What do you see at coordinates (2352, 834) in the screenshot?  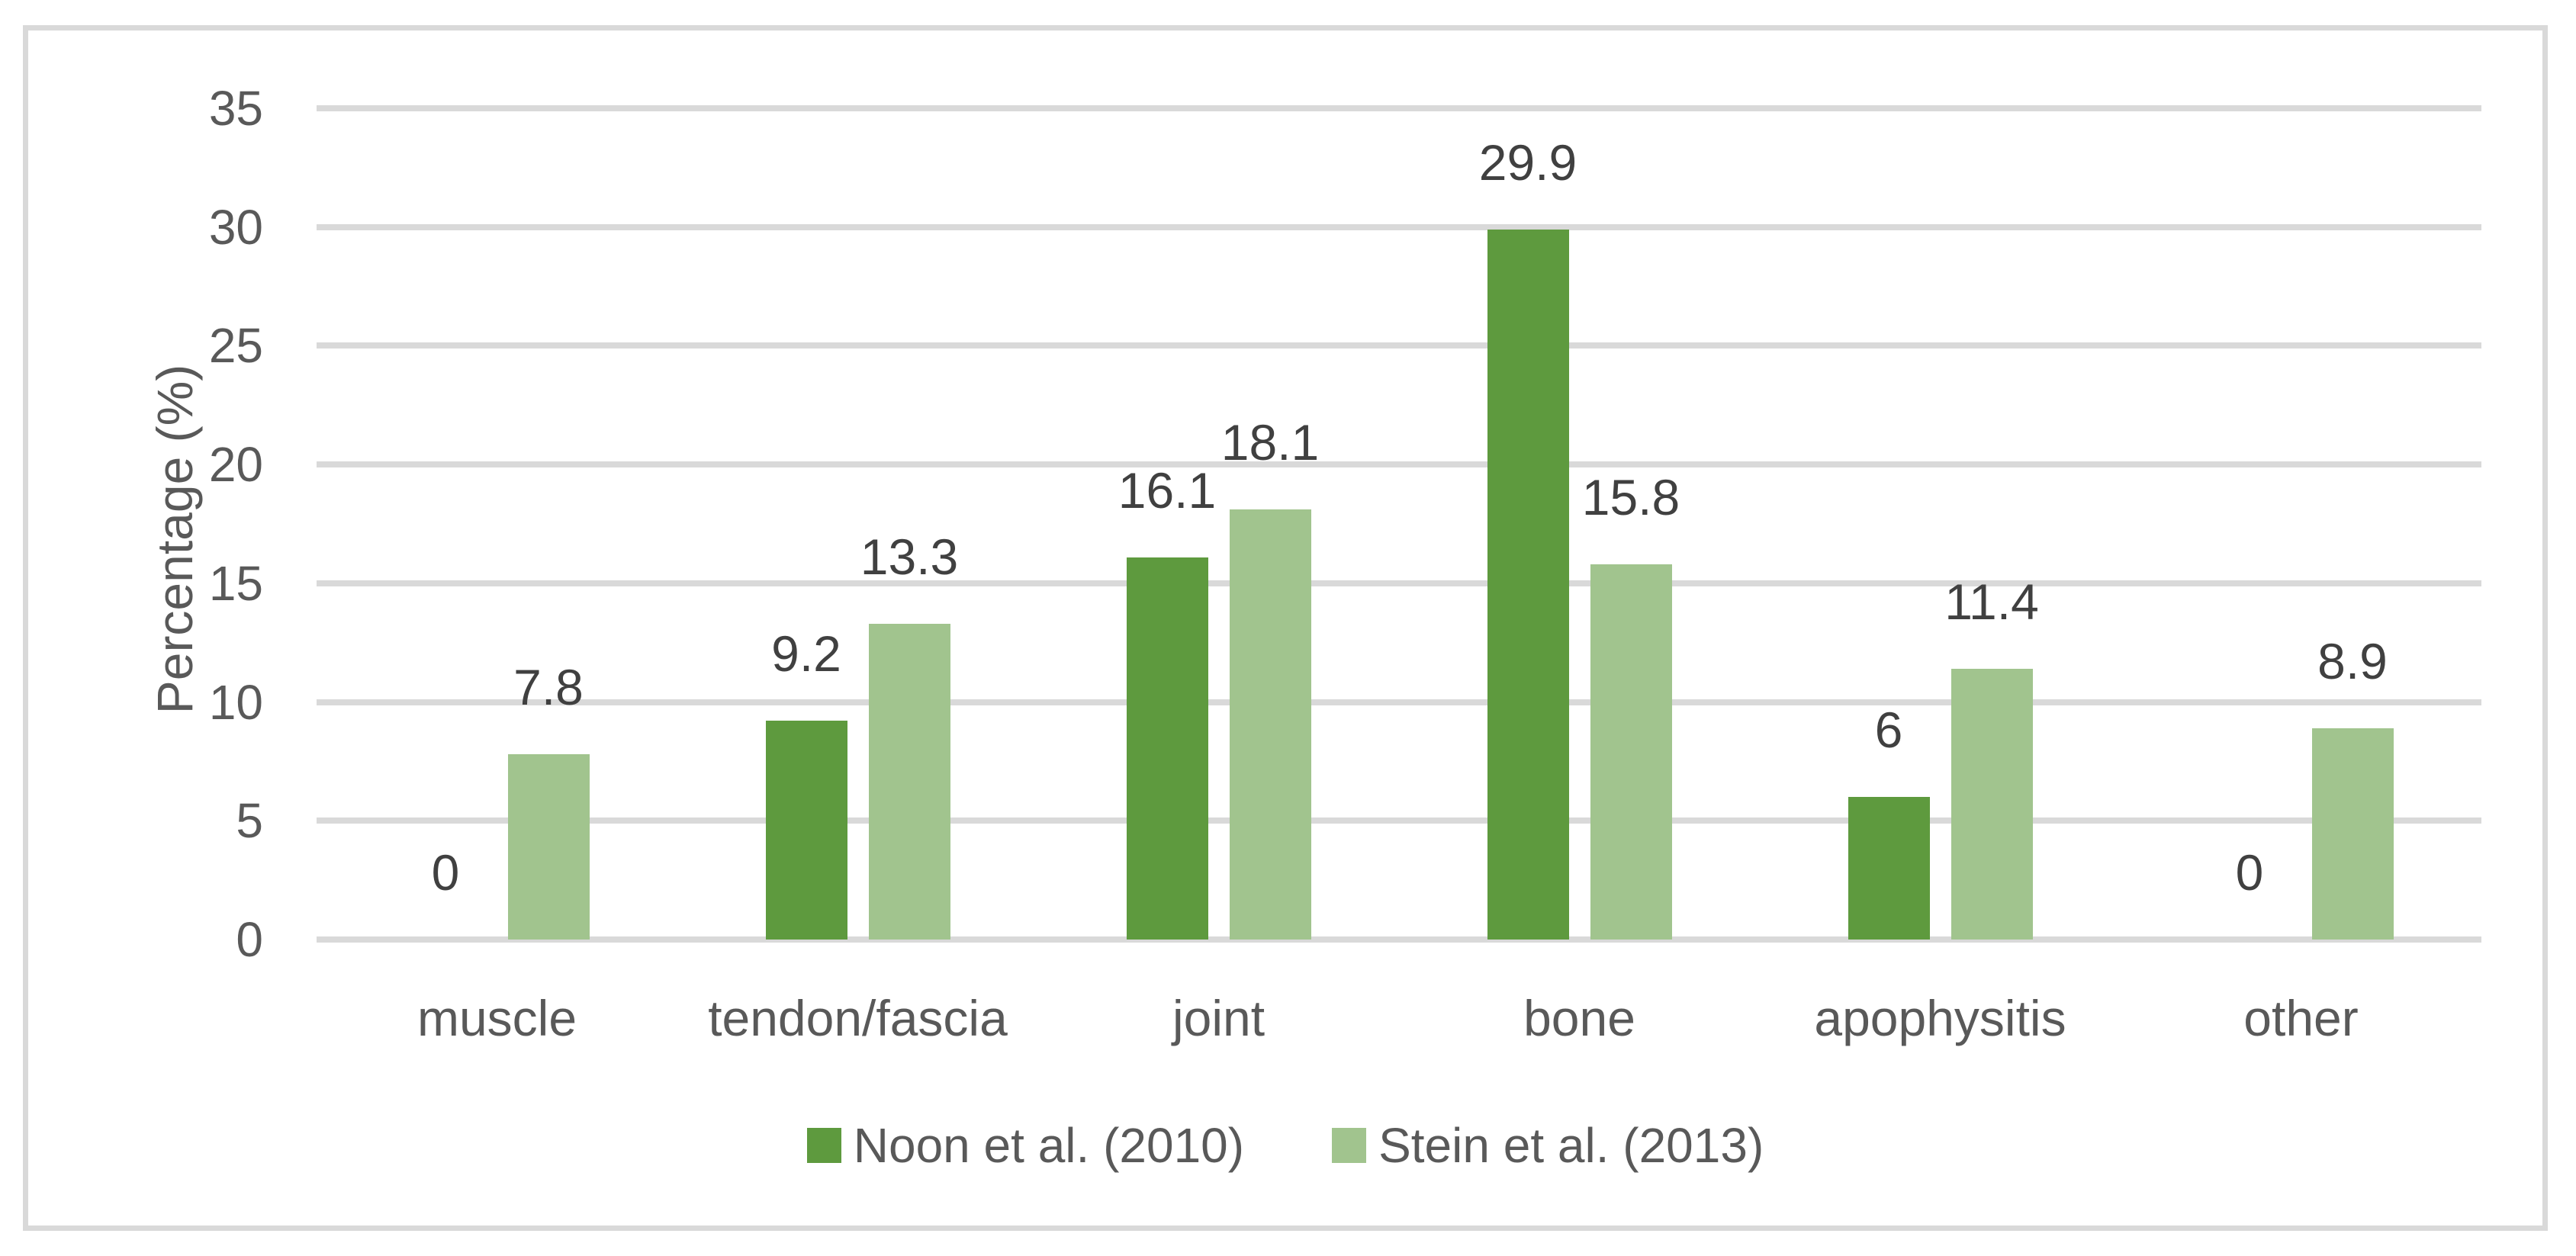 I see `bar-other-series1` at bounding box center [2352, 834].